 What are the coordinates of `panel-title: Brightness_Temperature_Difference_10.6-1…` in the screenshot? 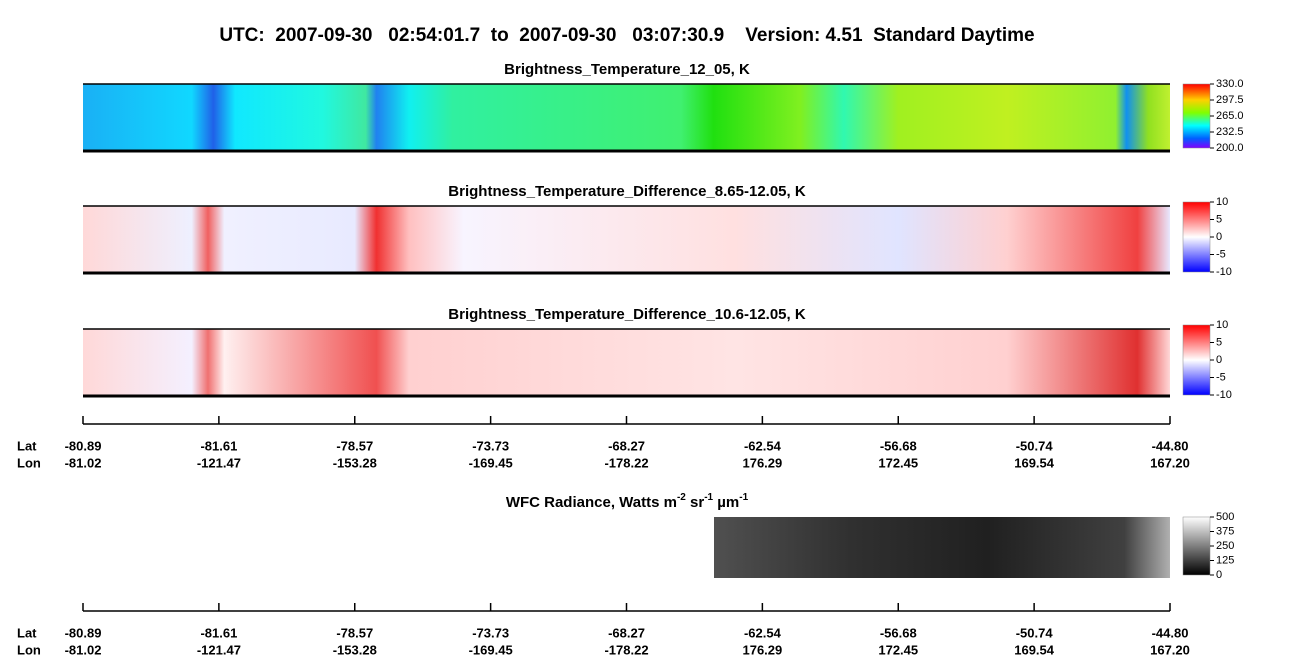 It's located at (627, 314).